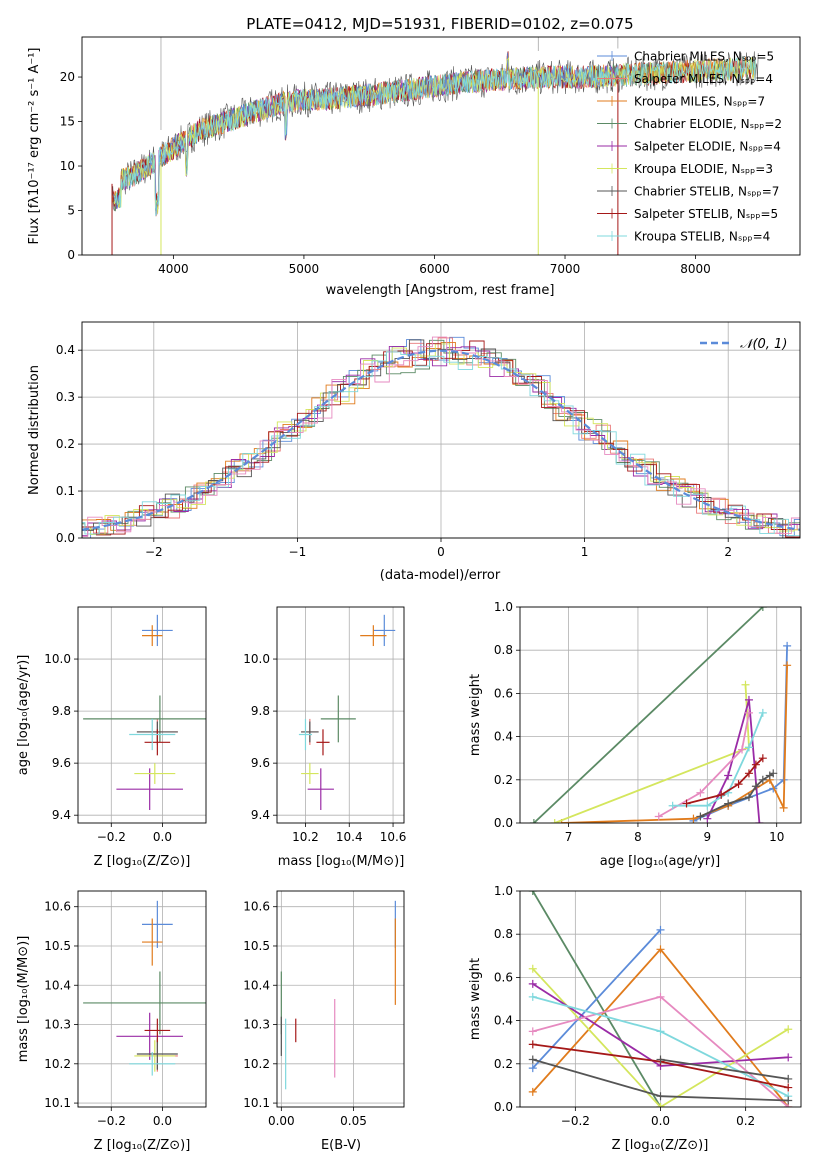 The height and width of the screenshot is (1170, 819). Describe the element at coordinates (71, 255) in the screenshot. I see `y-tick-label: 0` at that location.